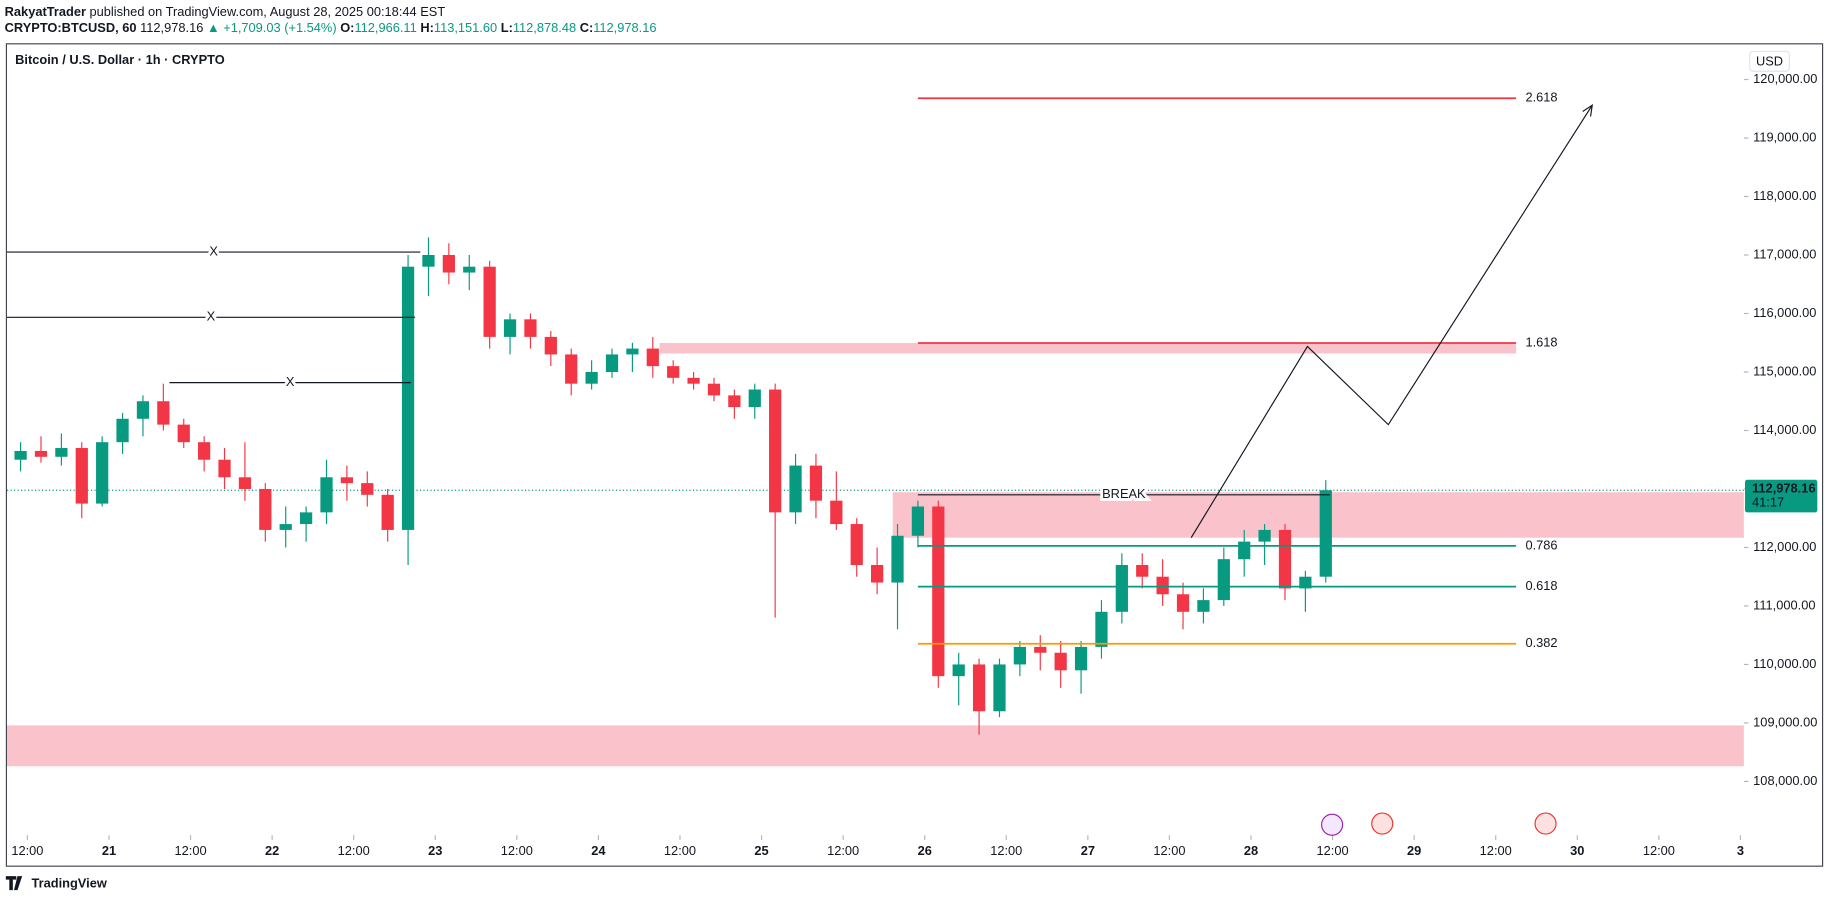 This screenshot has height=903, width=1829. What do you see at coordinates (1414, 850) in the screenshot?
I see `x-tick-label: 29` at bounding box center [1414, 850].